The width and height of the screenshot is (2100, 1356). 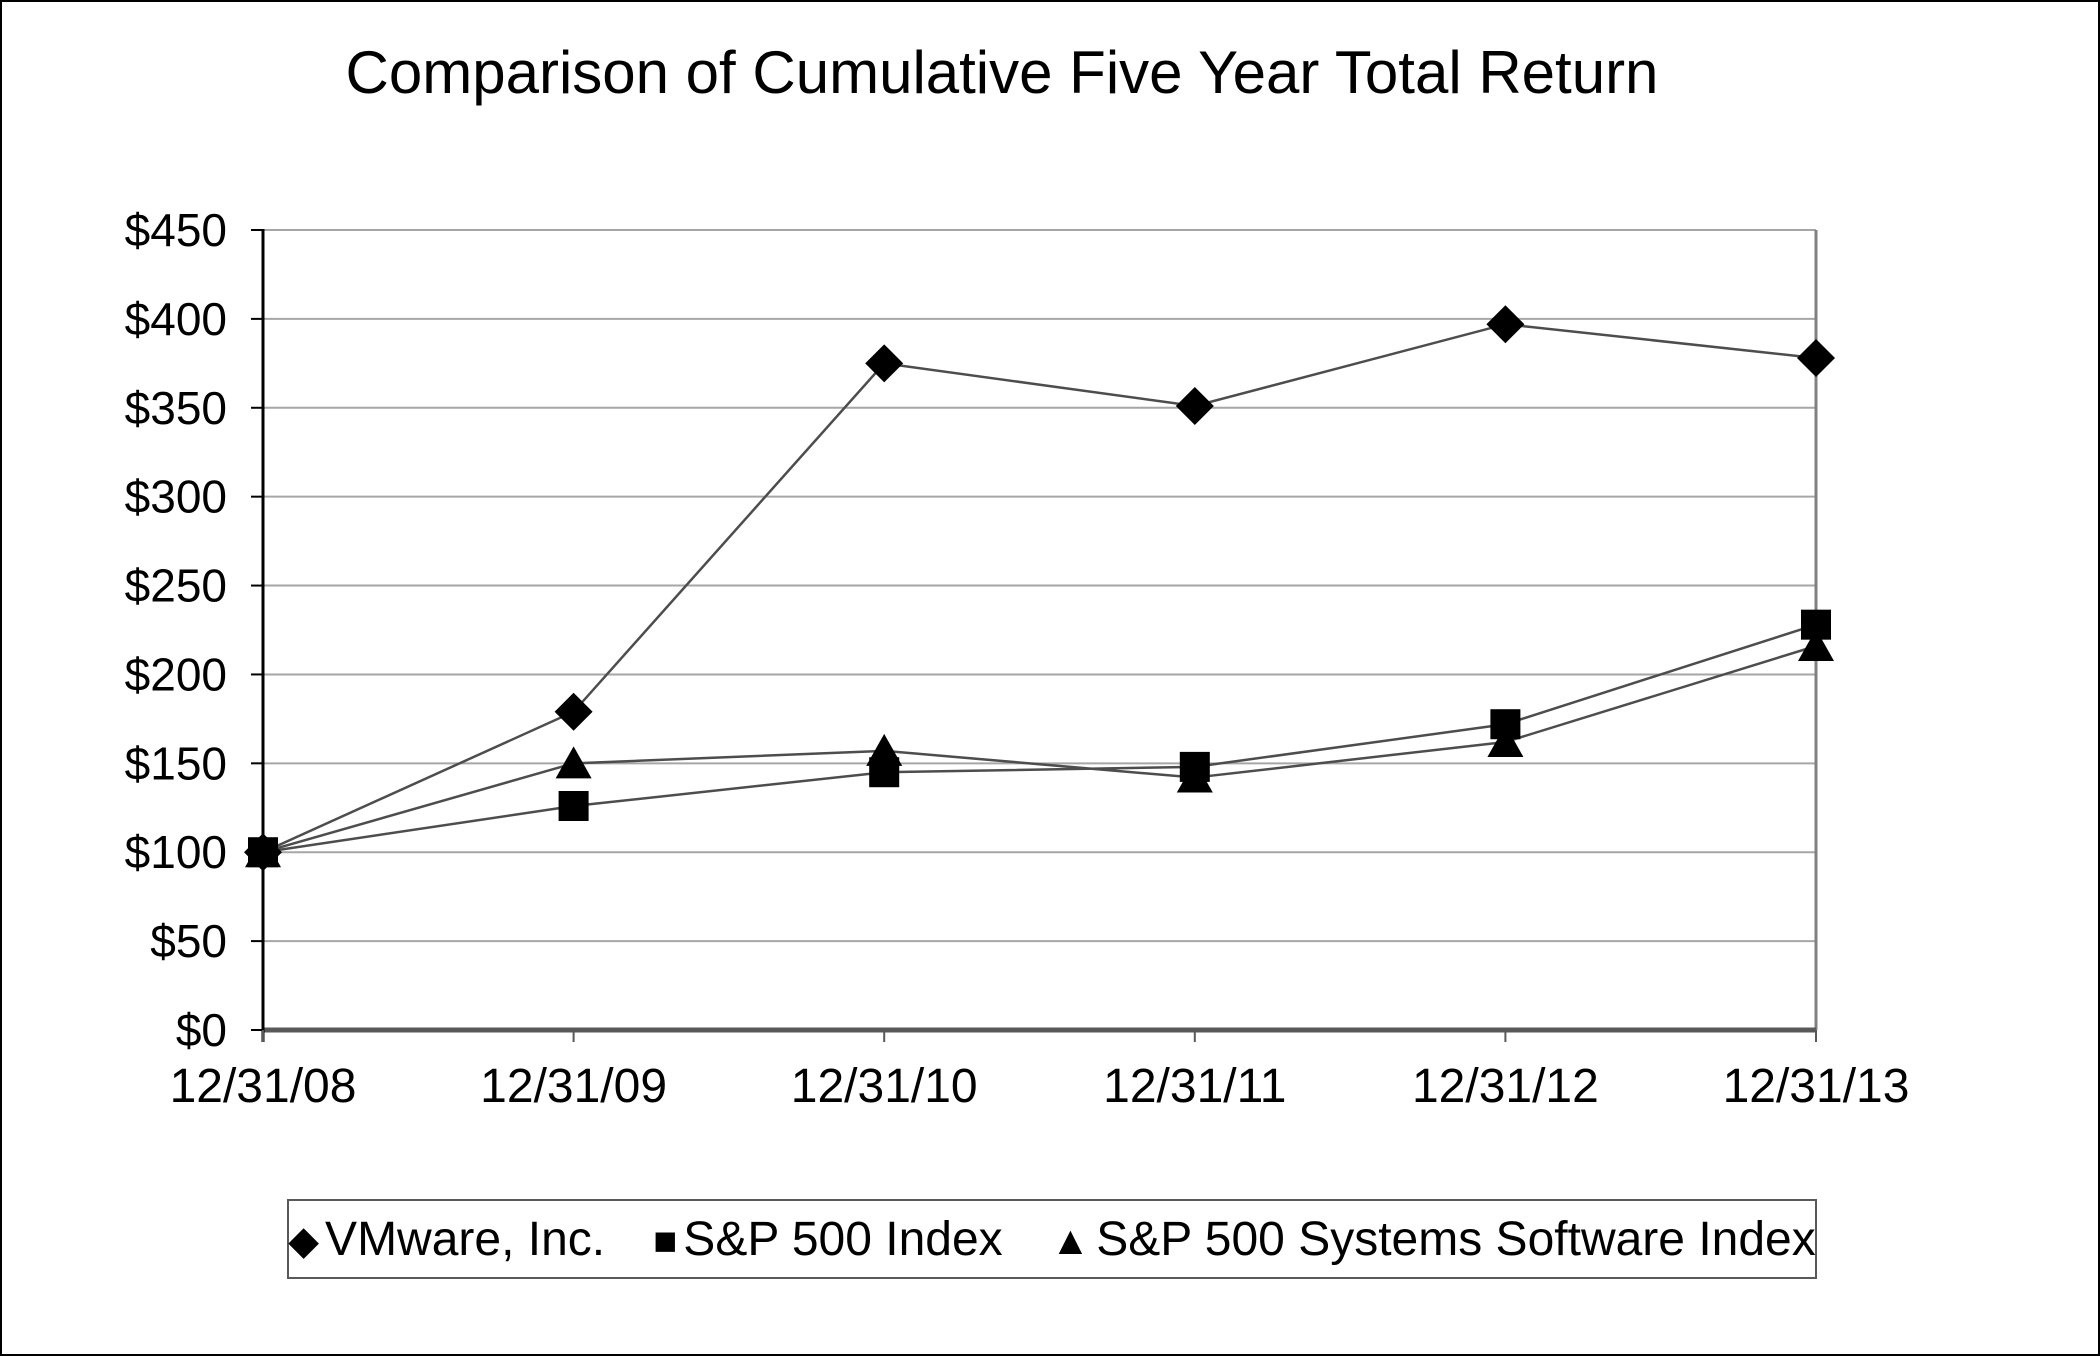 What do you see at coordinates (176, 319) in the screenshot?
I see `y-axis-label: $400` at bounding box center [176, 319].